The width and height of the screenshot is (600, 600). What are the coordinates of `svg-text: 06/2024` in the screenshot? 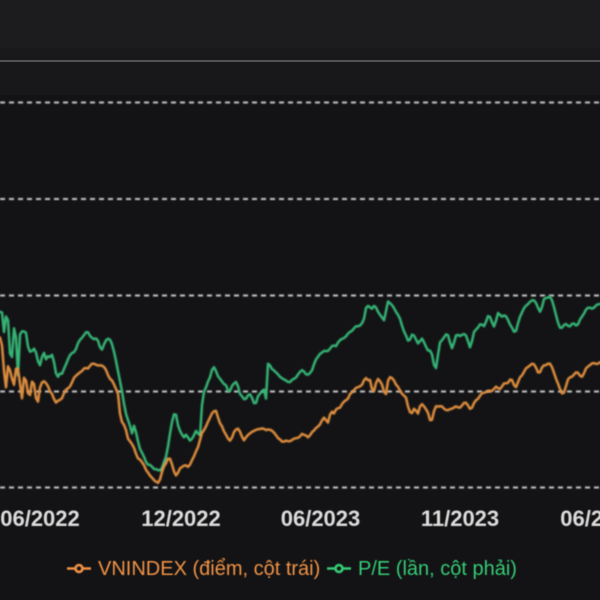 It's located at (580, 518).